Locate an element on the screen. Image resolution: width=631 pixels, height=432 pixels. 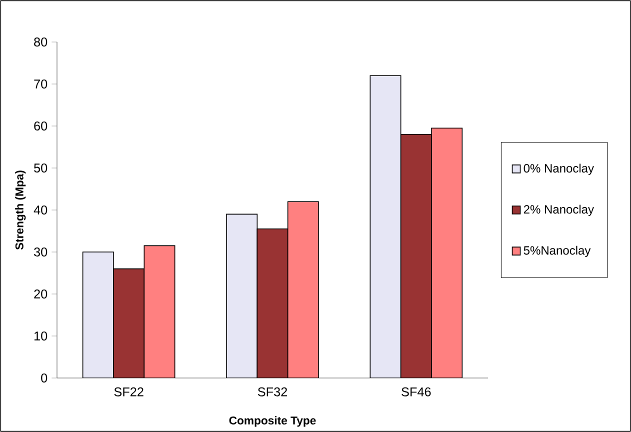
x-axis-title: Composite Type is located at coordinates (272, 421).